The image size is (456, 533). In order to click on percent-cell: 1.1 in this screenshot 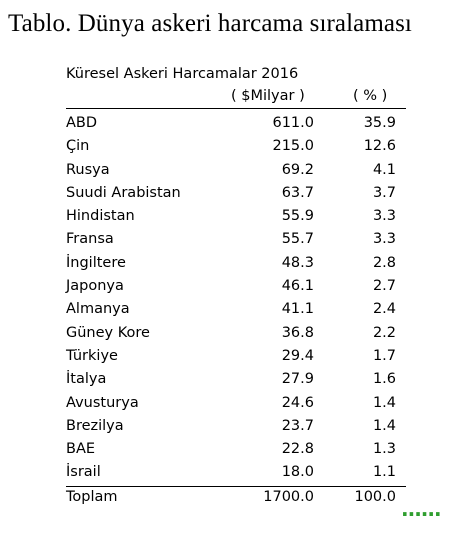, I will do `click(384, 472)`.